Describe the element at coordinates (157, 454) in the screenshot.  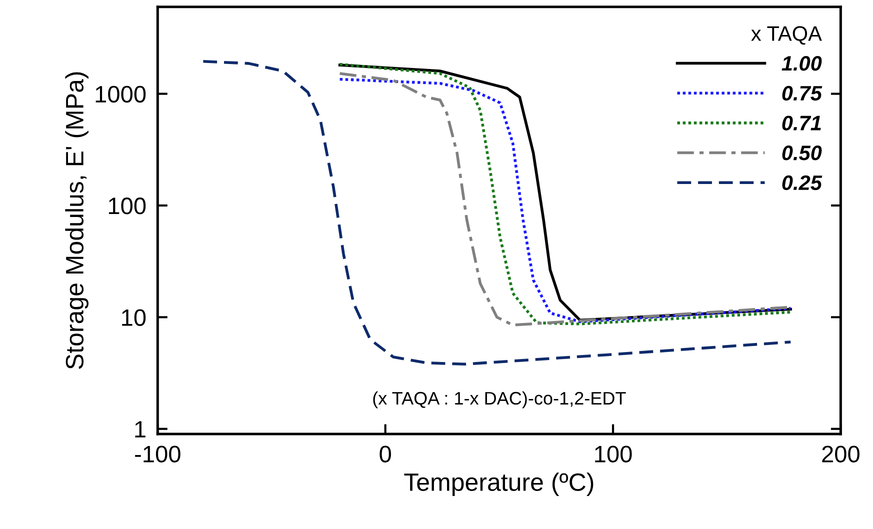
I see `x-tick-label: -100` at that location.